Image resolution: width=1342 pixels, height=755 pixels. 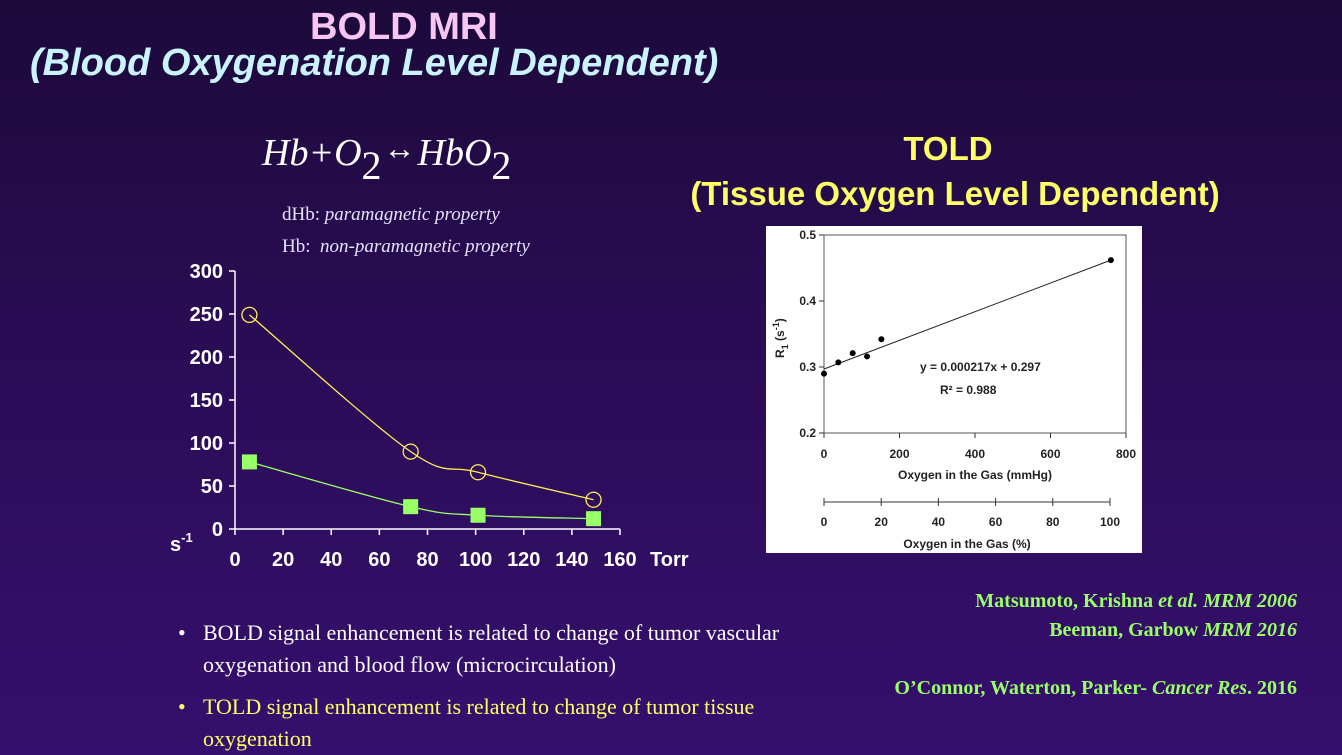 I want to click on y-tick-label: 150, so click(x=206, y=401).